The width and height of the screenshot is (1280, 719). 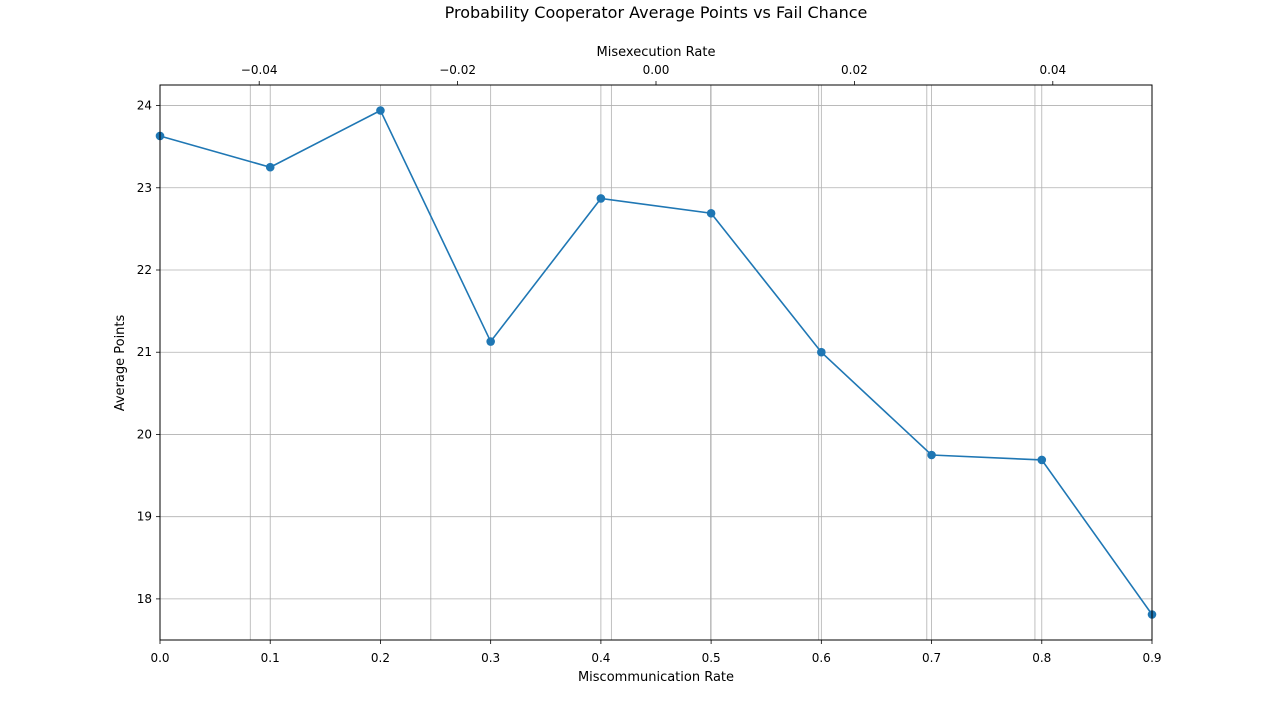 What do you see at coordinates (711, 658) in the screenshot?
I see `x-tick-label: 0.5` at bounding box center [711, 658].